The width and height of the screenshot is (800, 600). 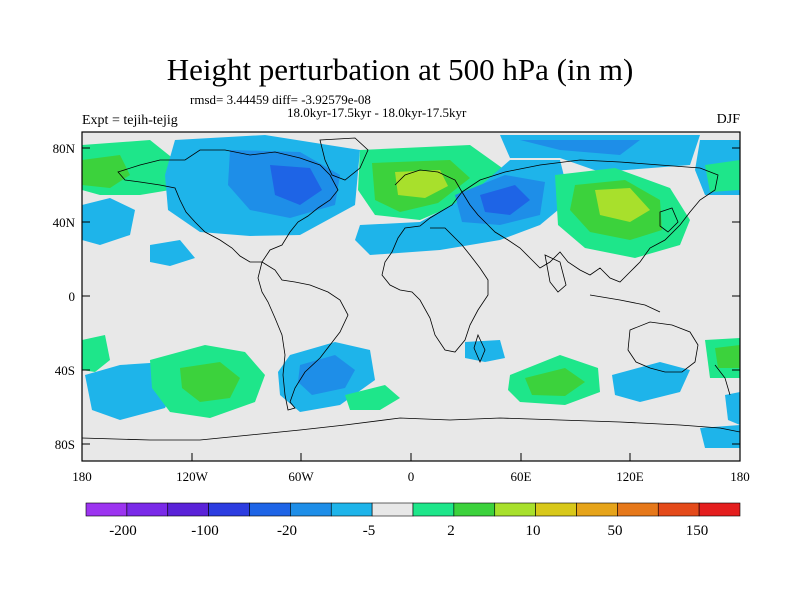 What do you see at coordinates (210, 382) in the screenshot?
I see `contour-south-pacific-pos2` at bounding box center [210, 382].